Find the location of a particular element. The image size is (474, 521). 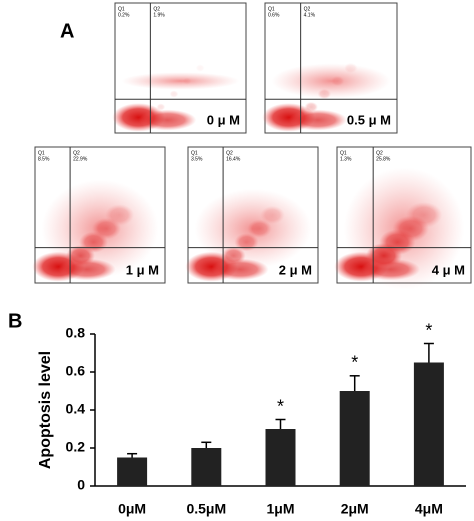

quadrant-percent: 16.4% is located at coordinates (233, 159).